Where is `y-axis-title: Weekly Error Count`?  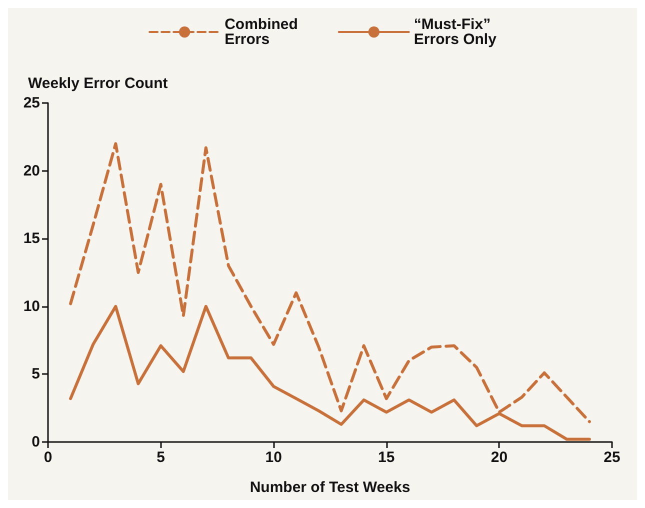 y-axis-title: Weekly Error Count is located at coordinates (98, 83).